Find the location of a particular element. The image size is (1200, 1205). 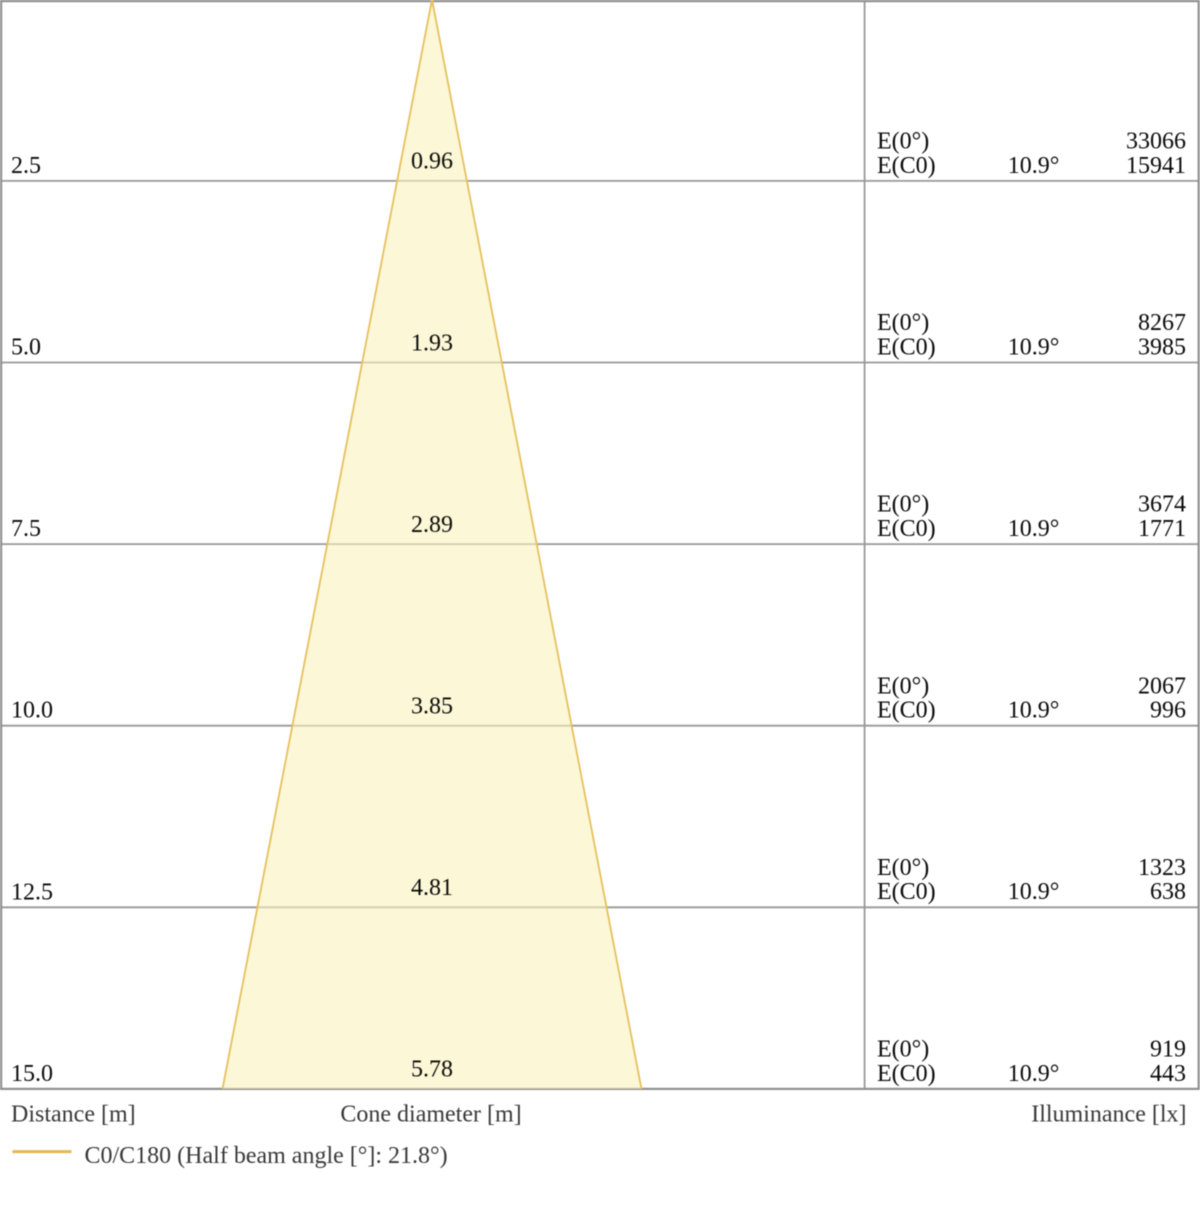

svg-text: 7.5 is located at coordinates (26, 529).